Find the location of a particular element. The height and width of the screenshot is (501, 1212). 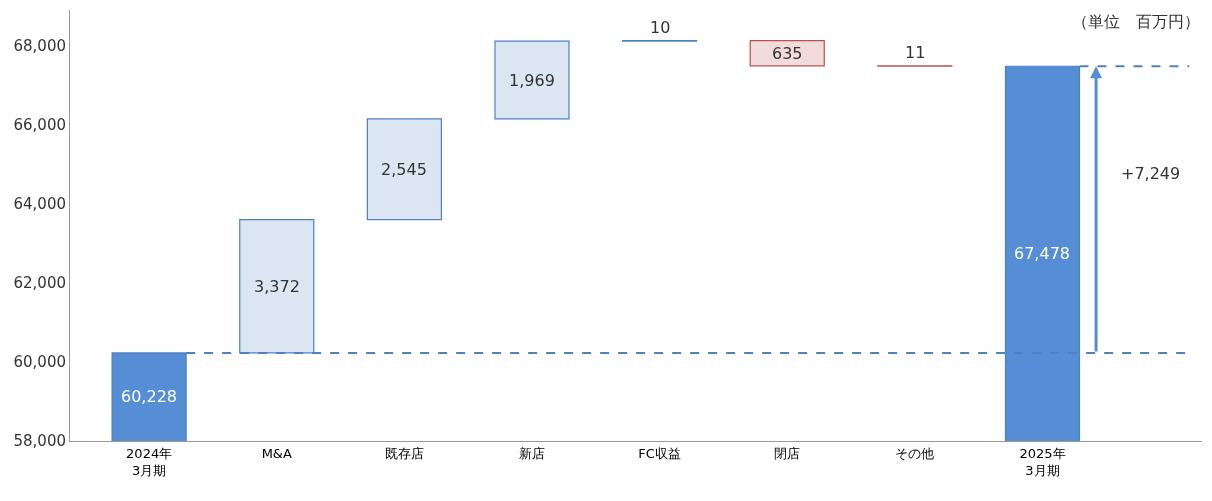

x-tick-label: 閉店 is located at coordinates (787, 453).